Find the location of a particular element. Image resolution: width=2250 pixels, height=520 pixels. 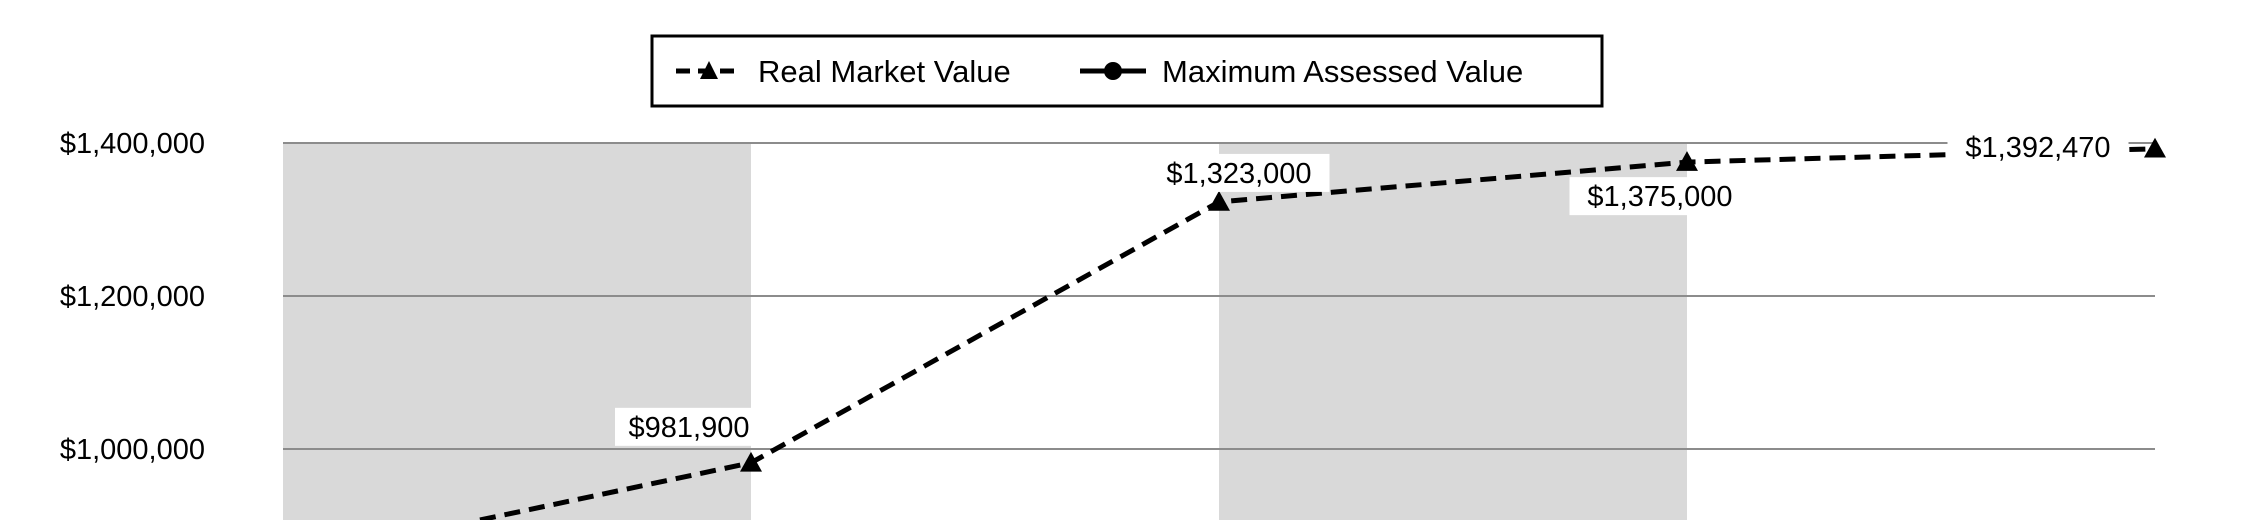

data-label: $1,375,000 is located at coordinates (1659, 197).